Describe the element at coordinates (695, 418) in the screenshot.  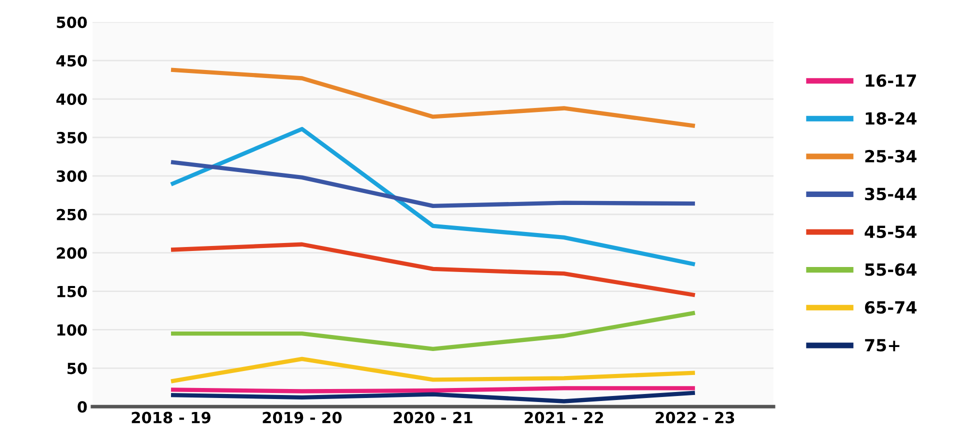
I see `x-tick-label: 2022 - 23` at that location.